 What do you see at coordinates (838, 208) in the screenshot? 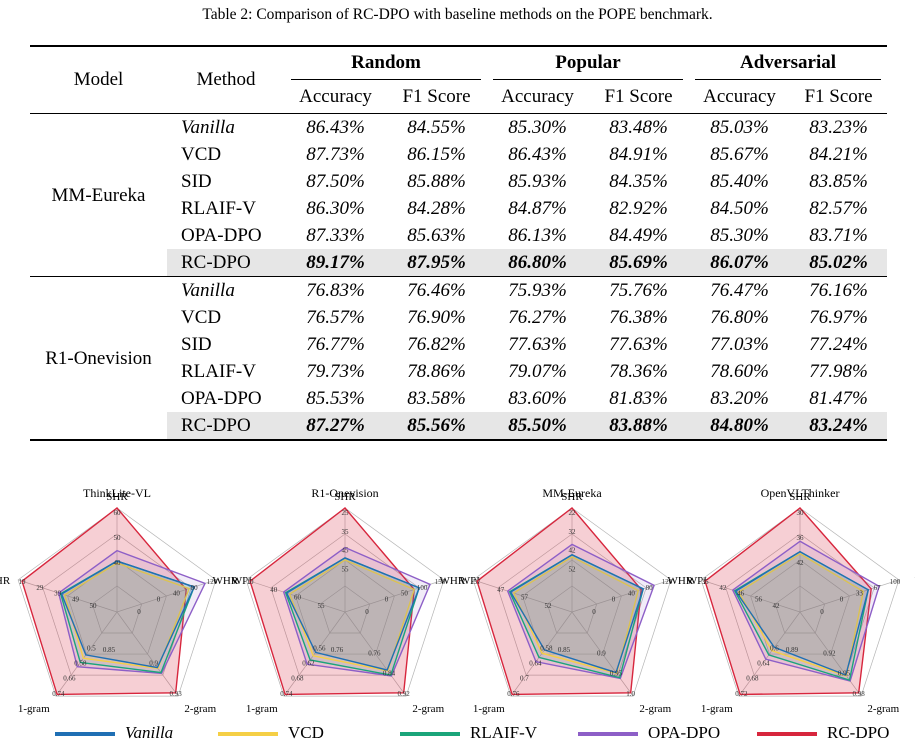
I see `value-cell: 82.57%` at bounding box center [838, 208].